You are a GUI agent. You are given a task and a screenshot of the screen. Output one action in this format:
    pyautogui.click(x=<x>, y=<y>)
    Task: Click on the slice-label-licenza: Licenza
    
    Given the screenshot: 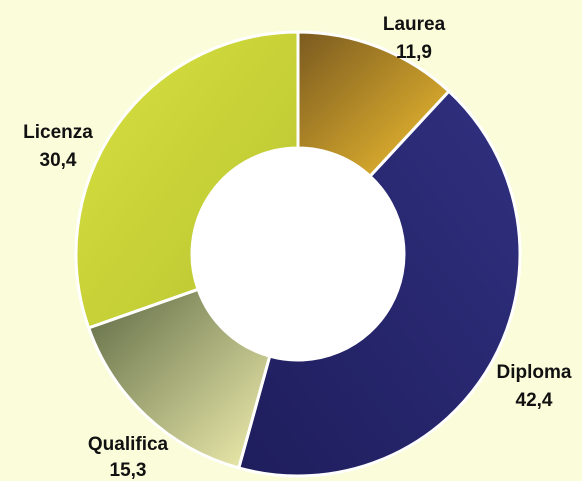 What is the action you would take?
    pyautogui.click(x=58, y=132)
    